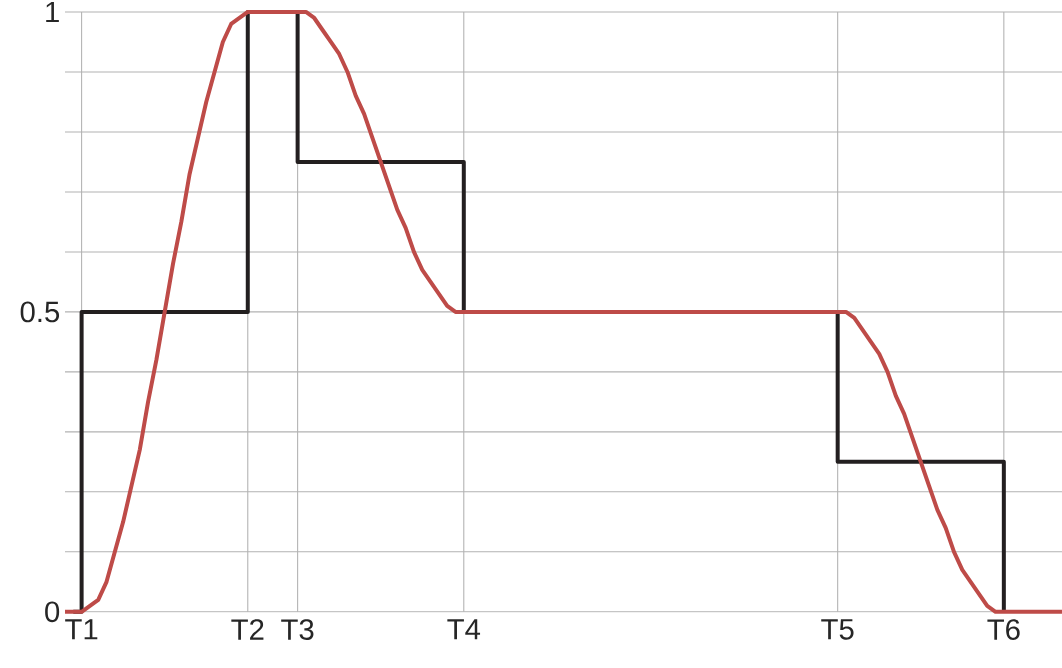 This screenshot has height=668, width=1062. What do you see at coordinates (837, 629) in the screenshot?
I see `x-tick-label: T5` at bounding box center [837, 629].